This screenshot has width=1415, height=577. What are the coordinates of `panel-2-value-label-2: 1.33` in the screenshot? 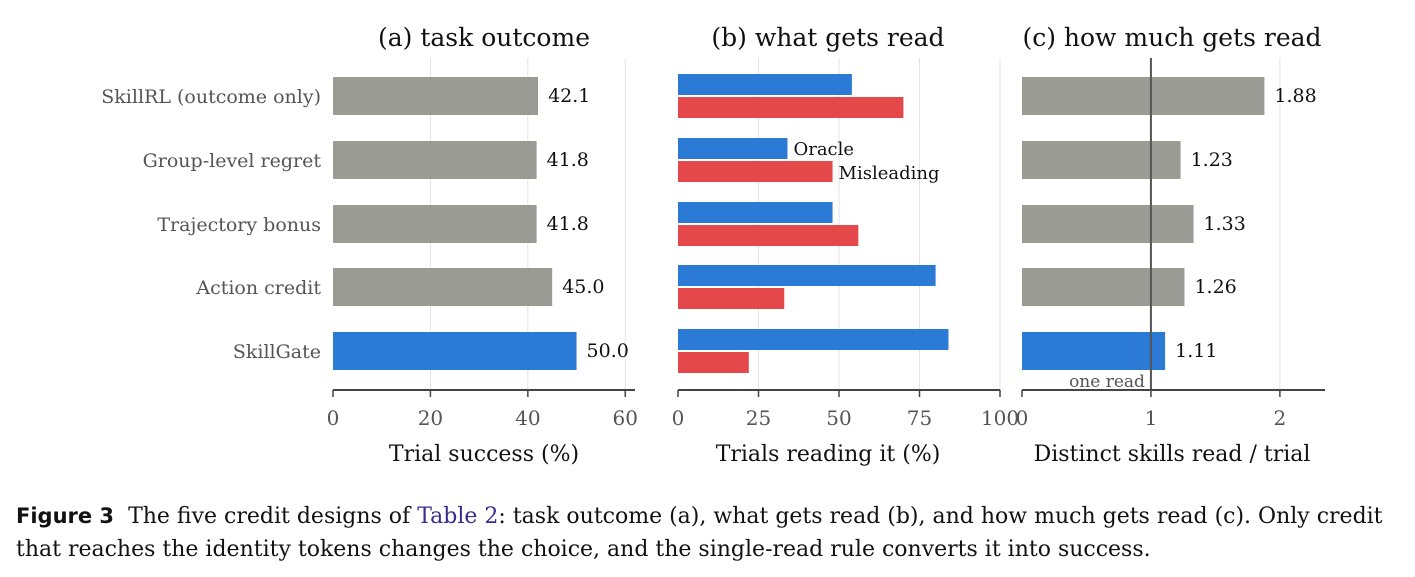 It's located at (1224, 224).